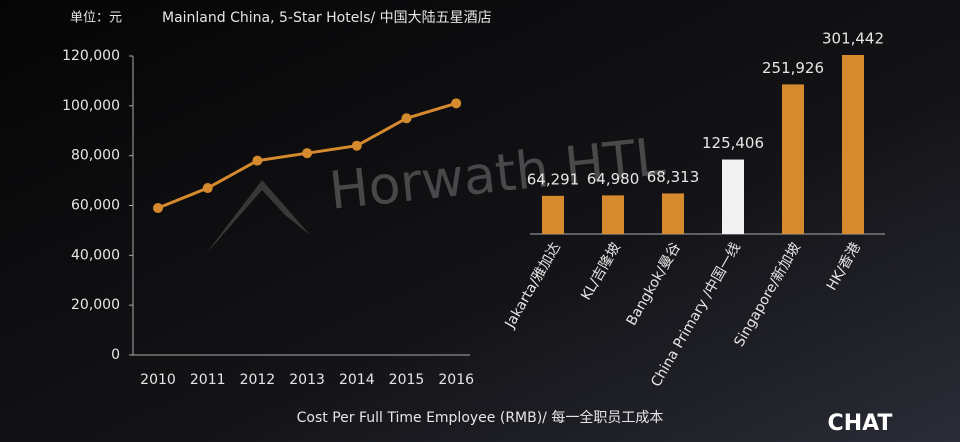 The image size is (960, 442). Describe the element at coordinates (407, 380) in the screenshot. I see `x-tick-label: 2015` at that location.